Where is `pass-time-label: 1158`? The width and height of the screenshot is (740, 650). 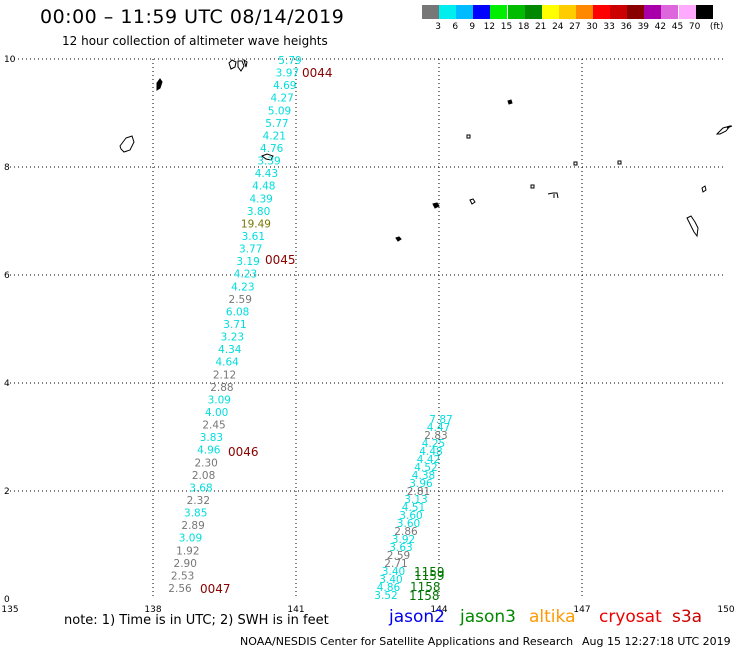
pass-time-label: 1158 is located at coordinates (424, 596).